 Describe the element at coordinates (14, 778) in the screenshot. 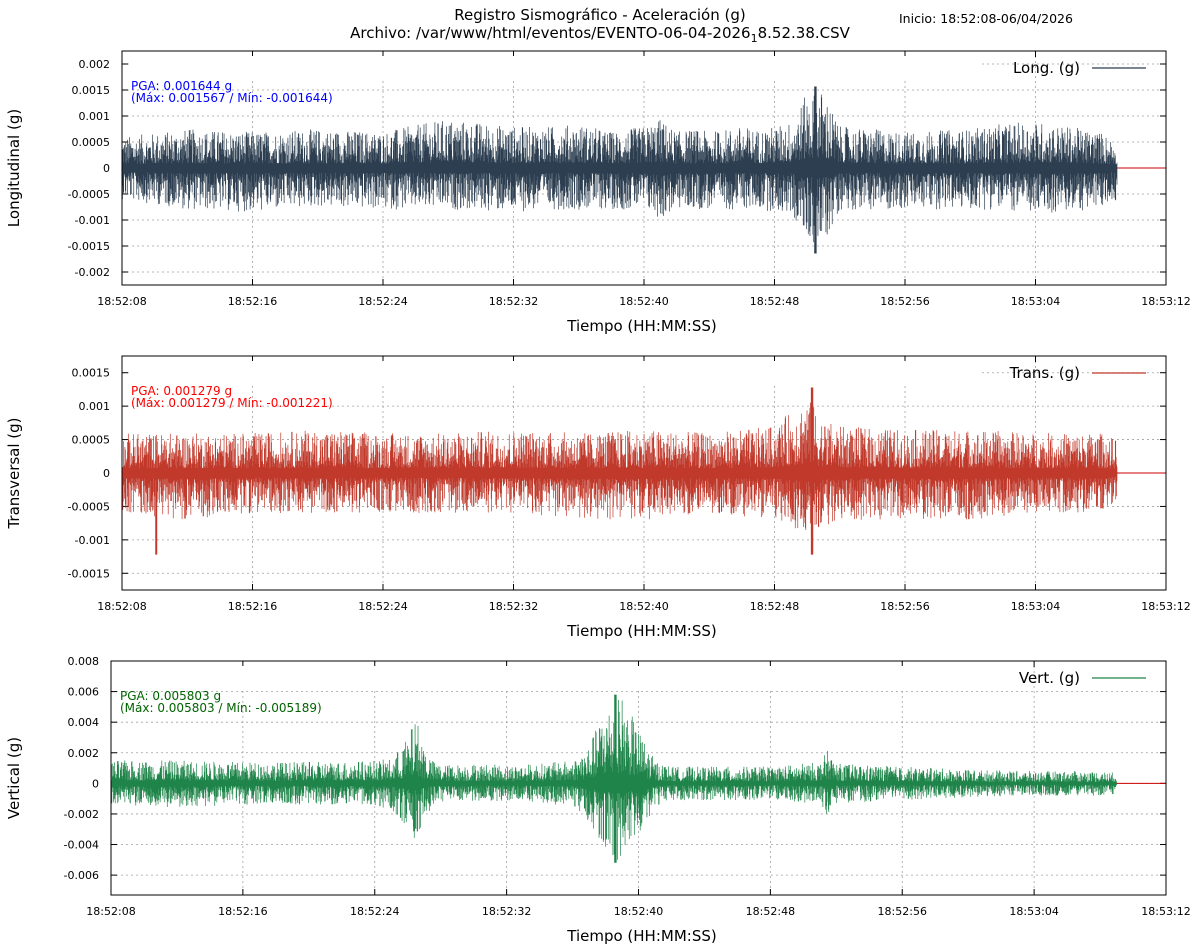

I see `y-axis-label: Vertical (g)` at that location.